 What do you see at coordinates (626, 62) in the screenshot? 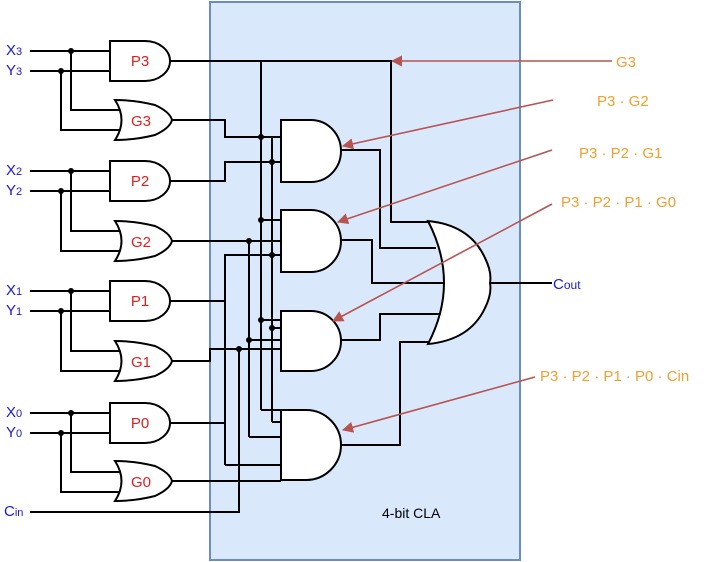
I see `term-label-1: G3` at bounding box center [626, 62].